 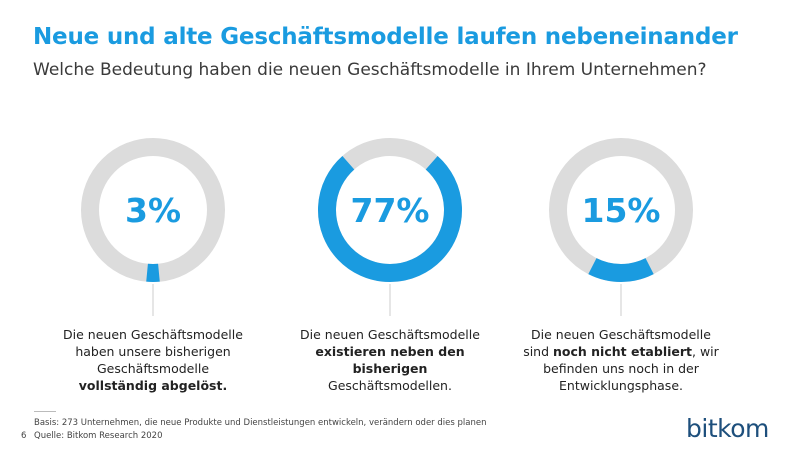 I want to click on description-line: vollständig abgelöst., so click(x=153, y=385).